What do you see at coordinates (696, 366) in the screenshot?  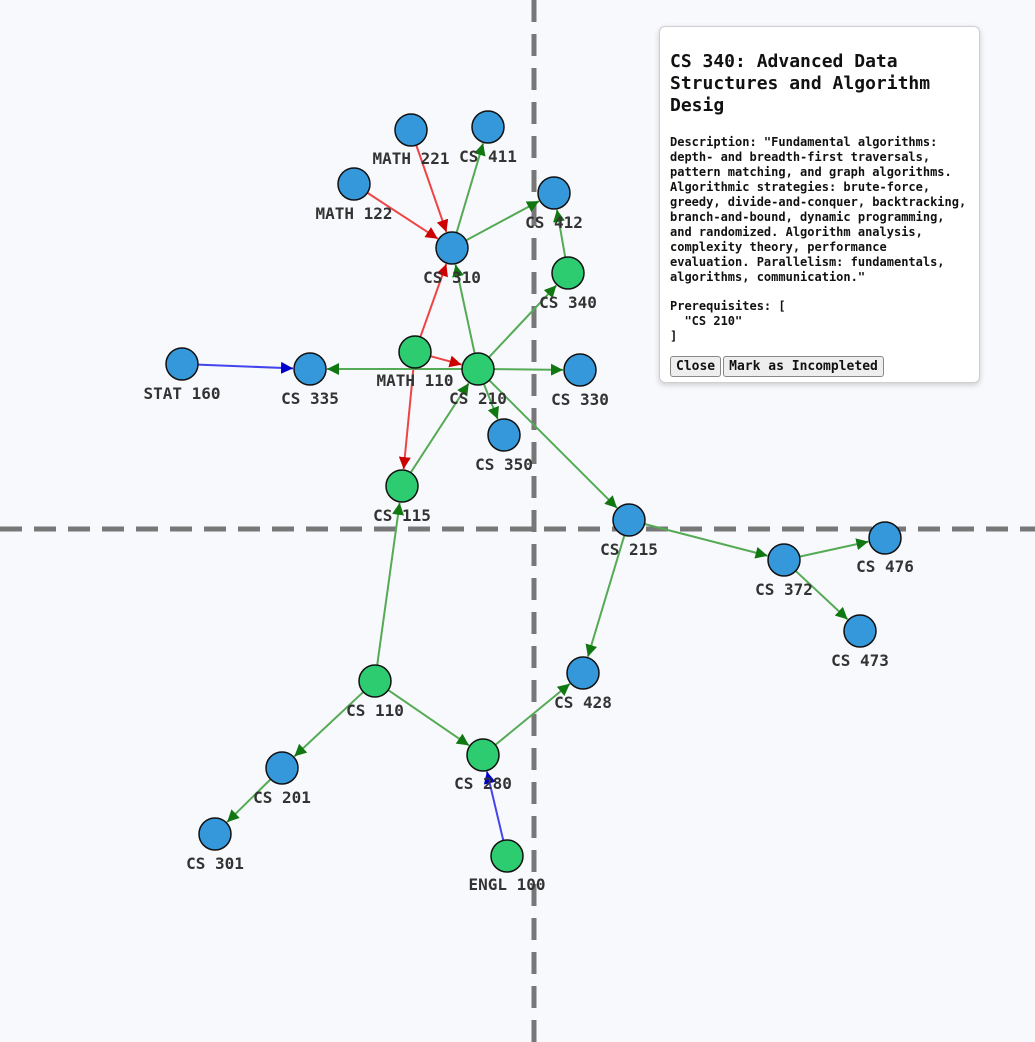 I see `close-button: Close` at bounding box center [696, 366].